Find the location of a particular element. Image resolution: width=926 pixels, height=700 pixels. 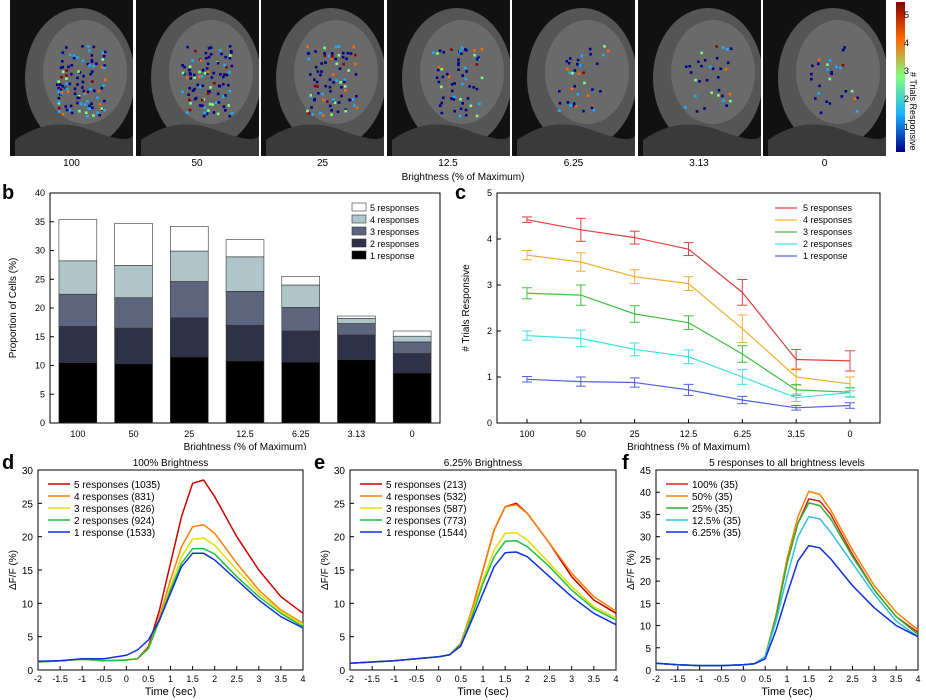

brain-image-drawing is located at coordinates (199, 82).